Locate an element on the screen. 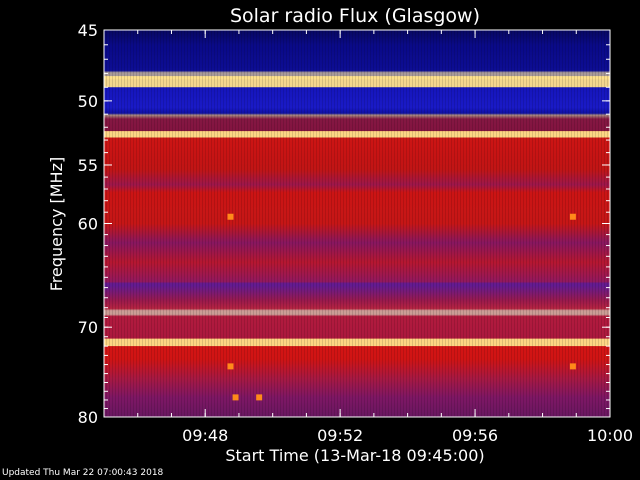 Image resolution: width=640 pixels, height=480 pixels. y-tick-label: 70 is located at coordinates (88, 327).